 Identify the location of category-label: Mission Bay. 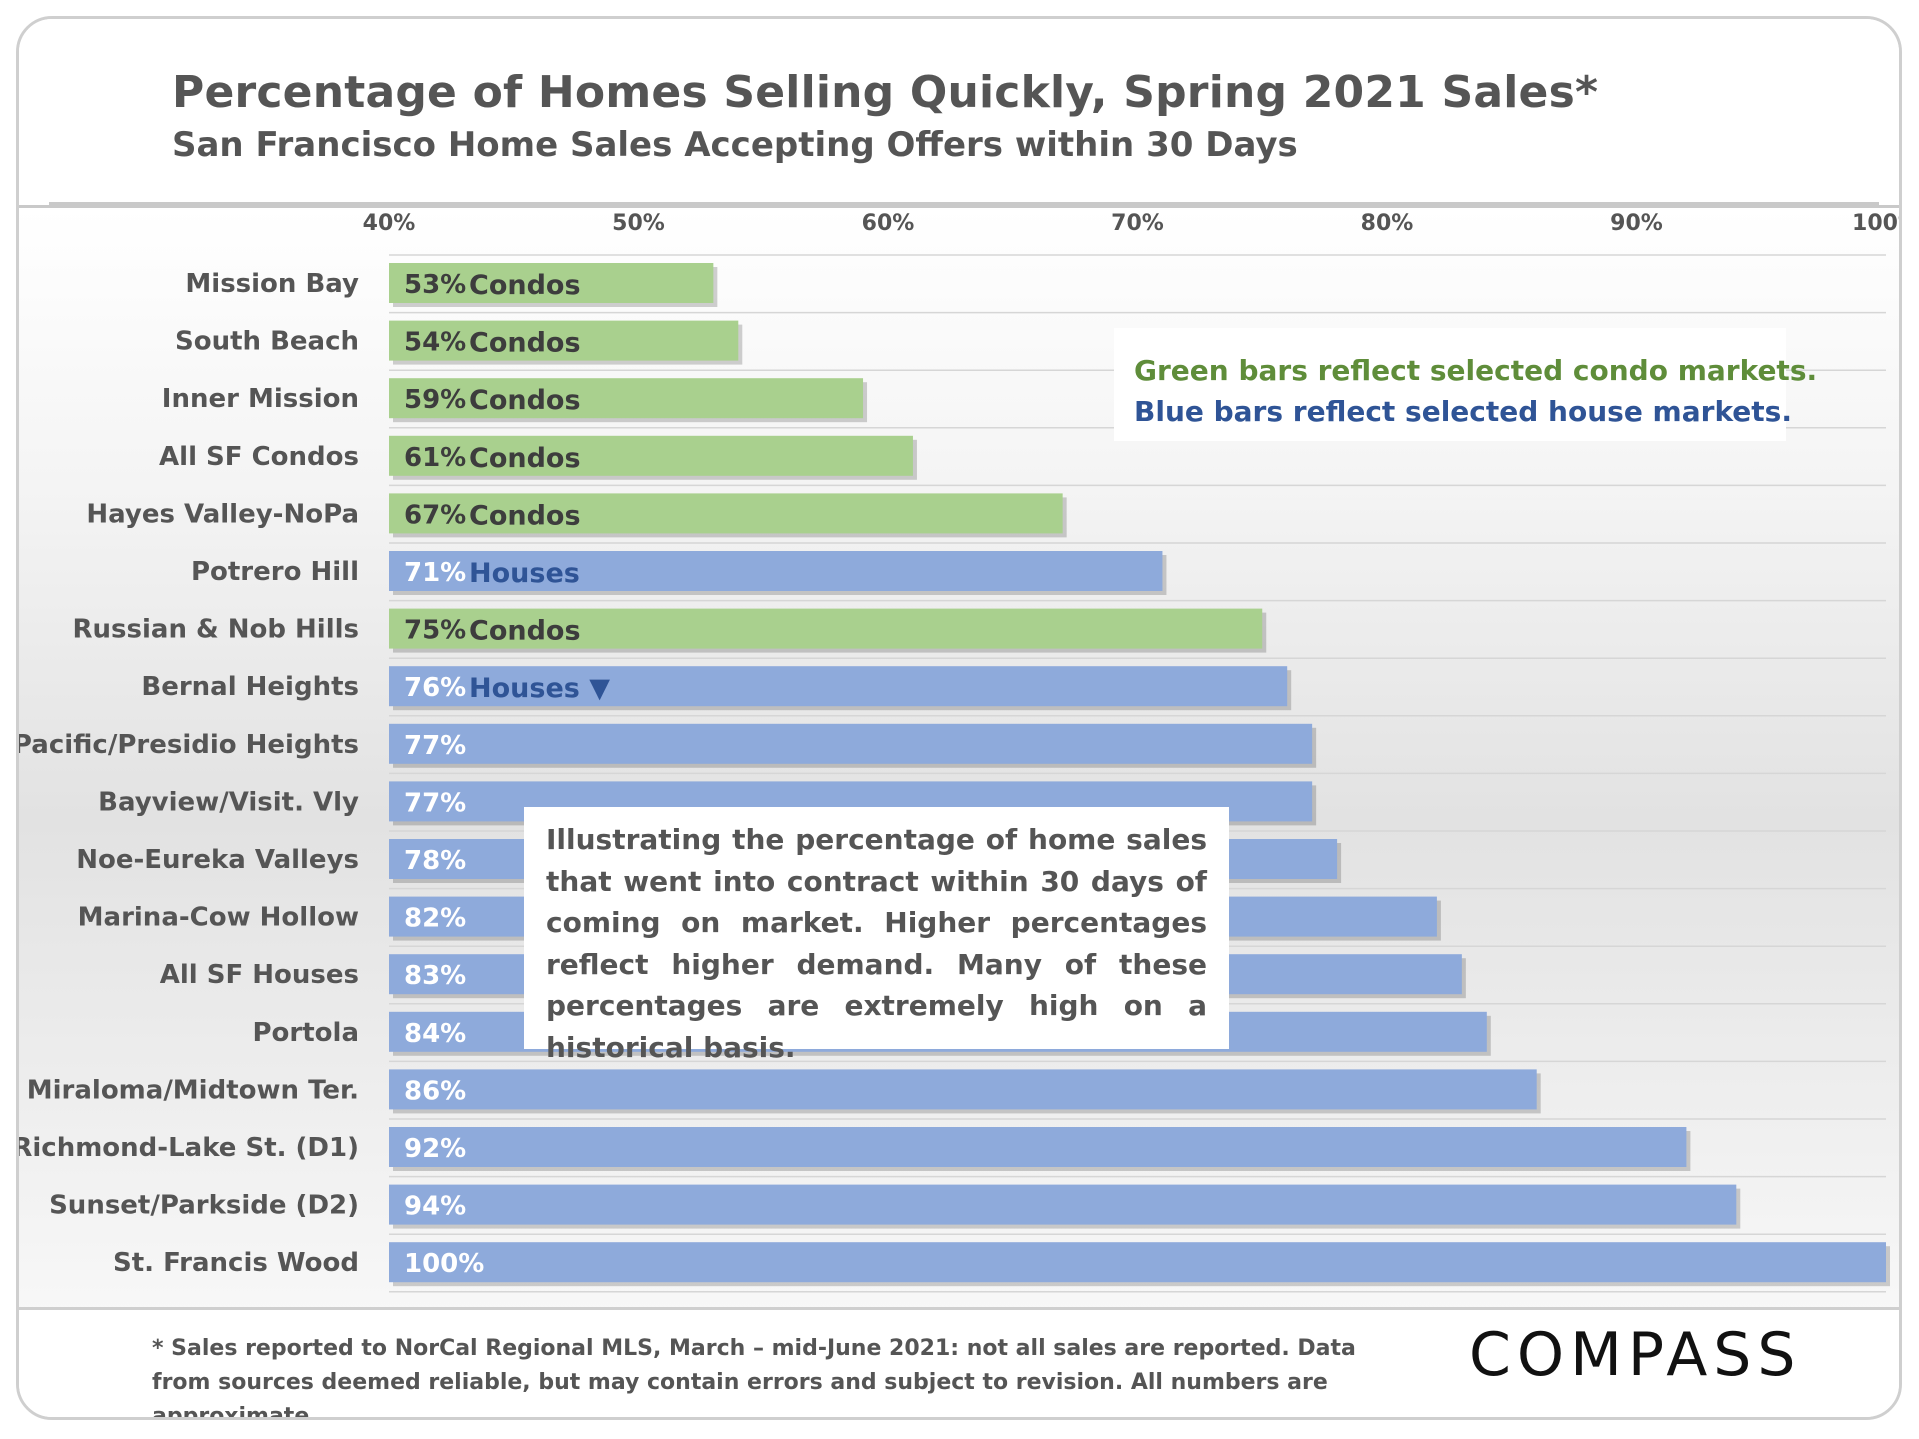
(272, 284).